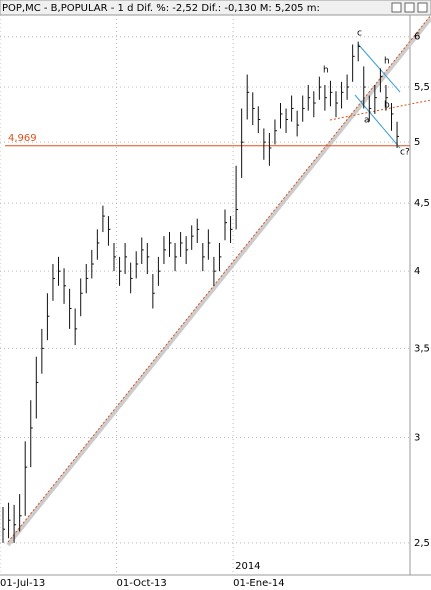 The width and height of the screenshot is (431, 590). What do you see at coordinates (417, 142) in the screenshot?
I see `y-tick-label: 5` at bounding box center [417, 142].